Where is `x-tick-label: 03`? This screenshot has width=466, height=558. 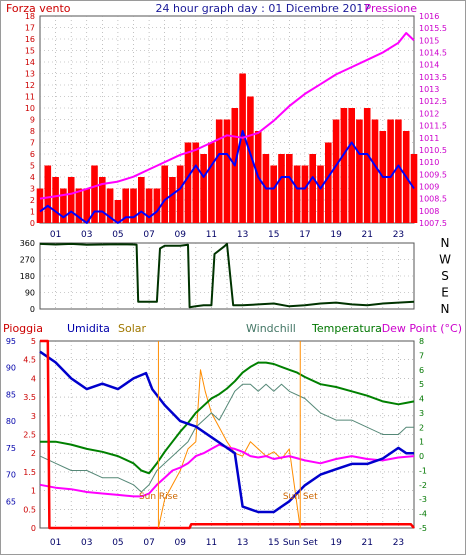 x-tick-label: 03 is located at coordinates (86, 543).